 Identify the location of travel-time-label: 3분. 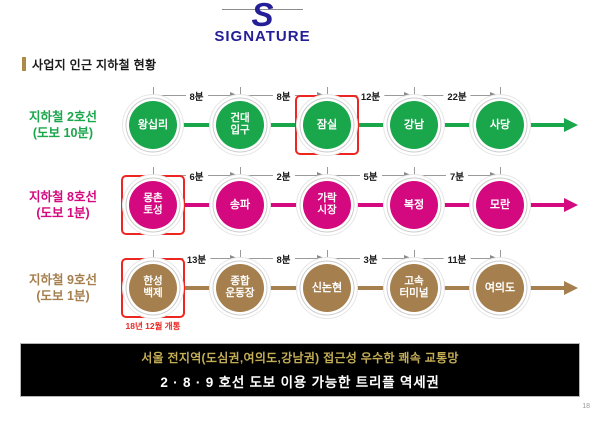
(370, 259).